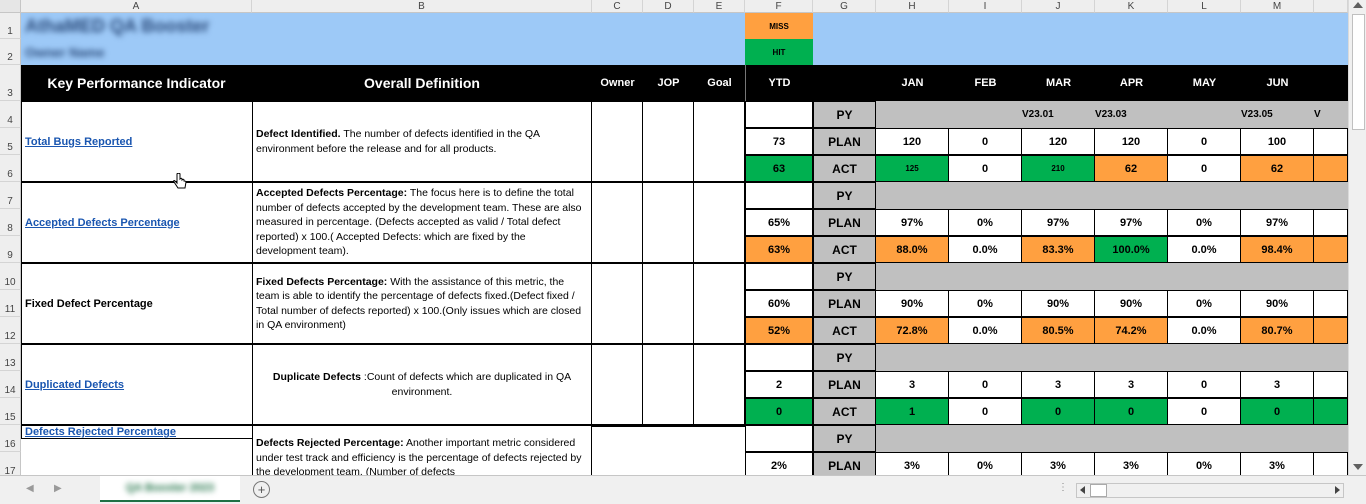 The image size is (1366, 504). I want to click on column-header-M: M, so click(1277, 6).